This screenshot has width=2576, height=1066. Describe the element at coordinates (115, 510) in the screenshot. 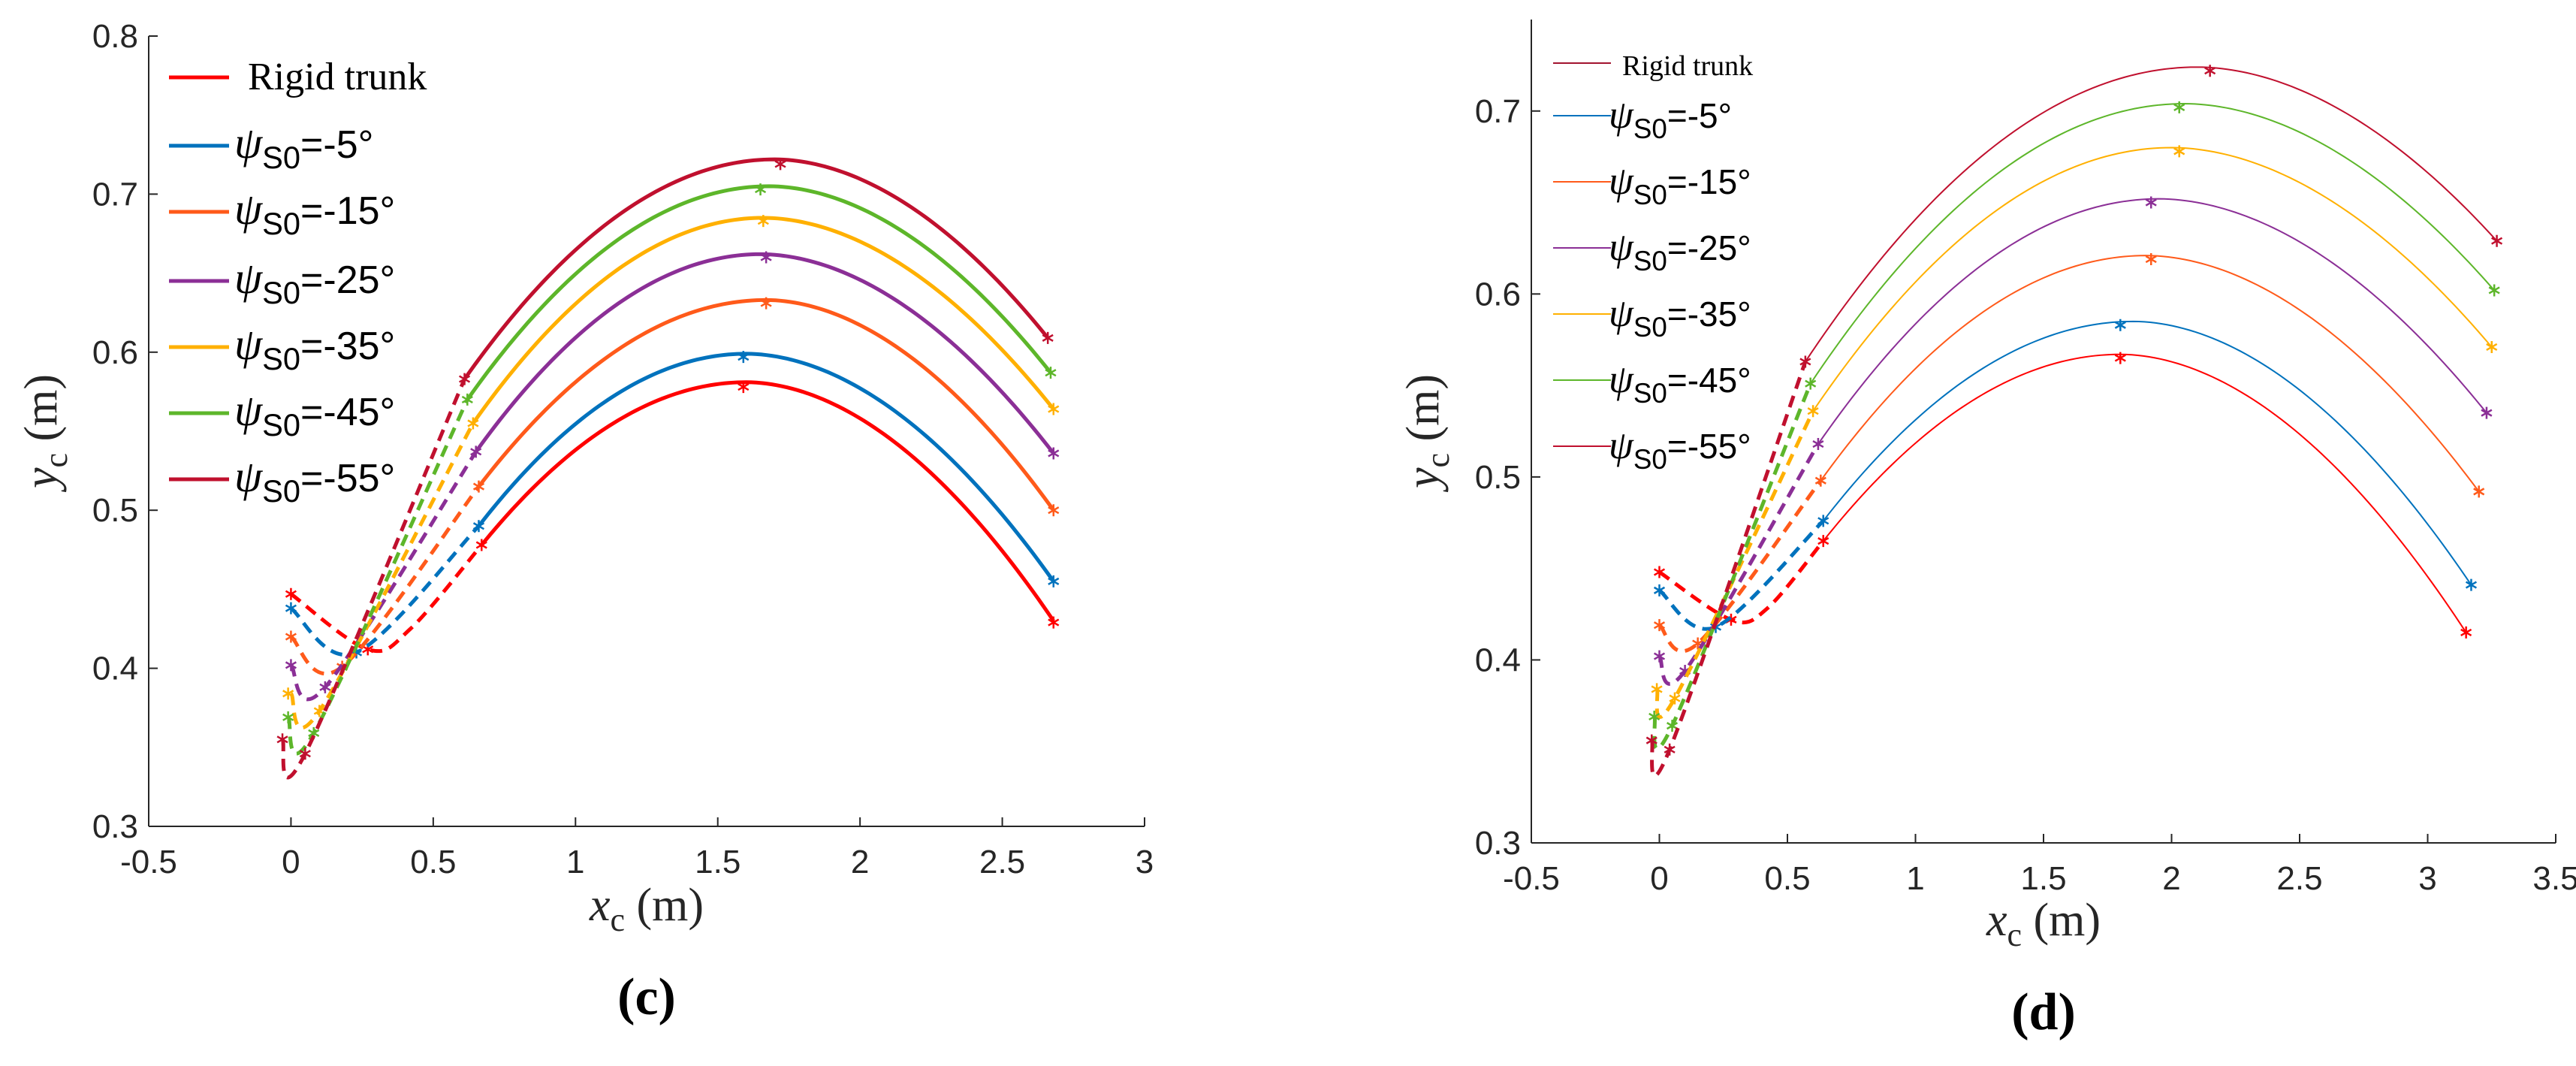

I see `y-tick-label: 0.5` at that location.